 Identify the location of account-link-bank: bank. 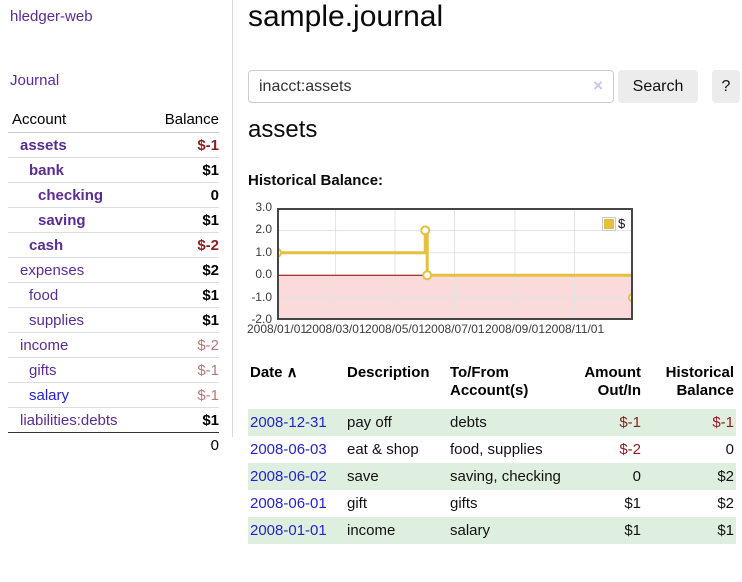
(47, 170).